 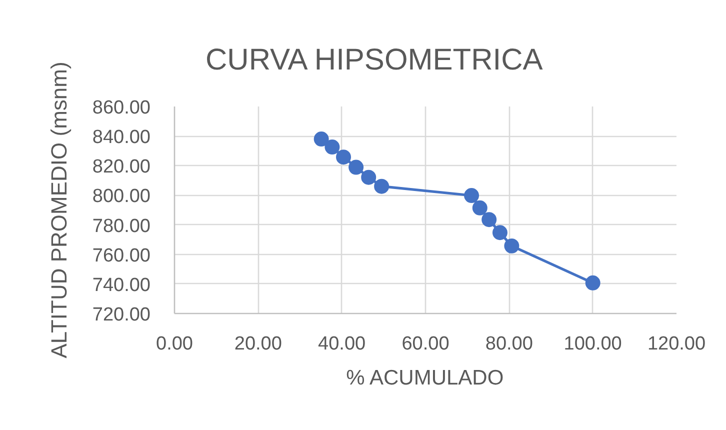 I want to click on y-tick-label: 720.00, so click(x=121, y=315).